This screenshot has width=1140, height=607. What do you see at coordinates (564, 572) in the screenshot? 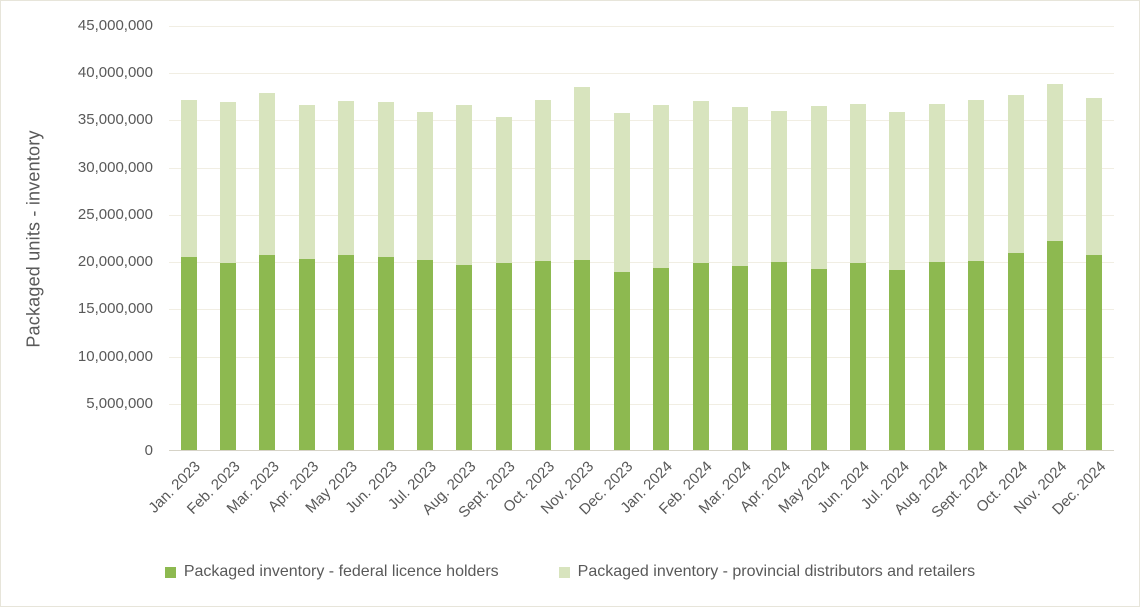
I see `legend-swatch-provincial-icon` at bounding box center [564, 572].